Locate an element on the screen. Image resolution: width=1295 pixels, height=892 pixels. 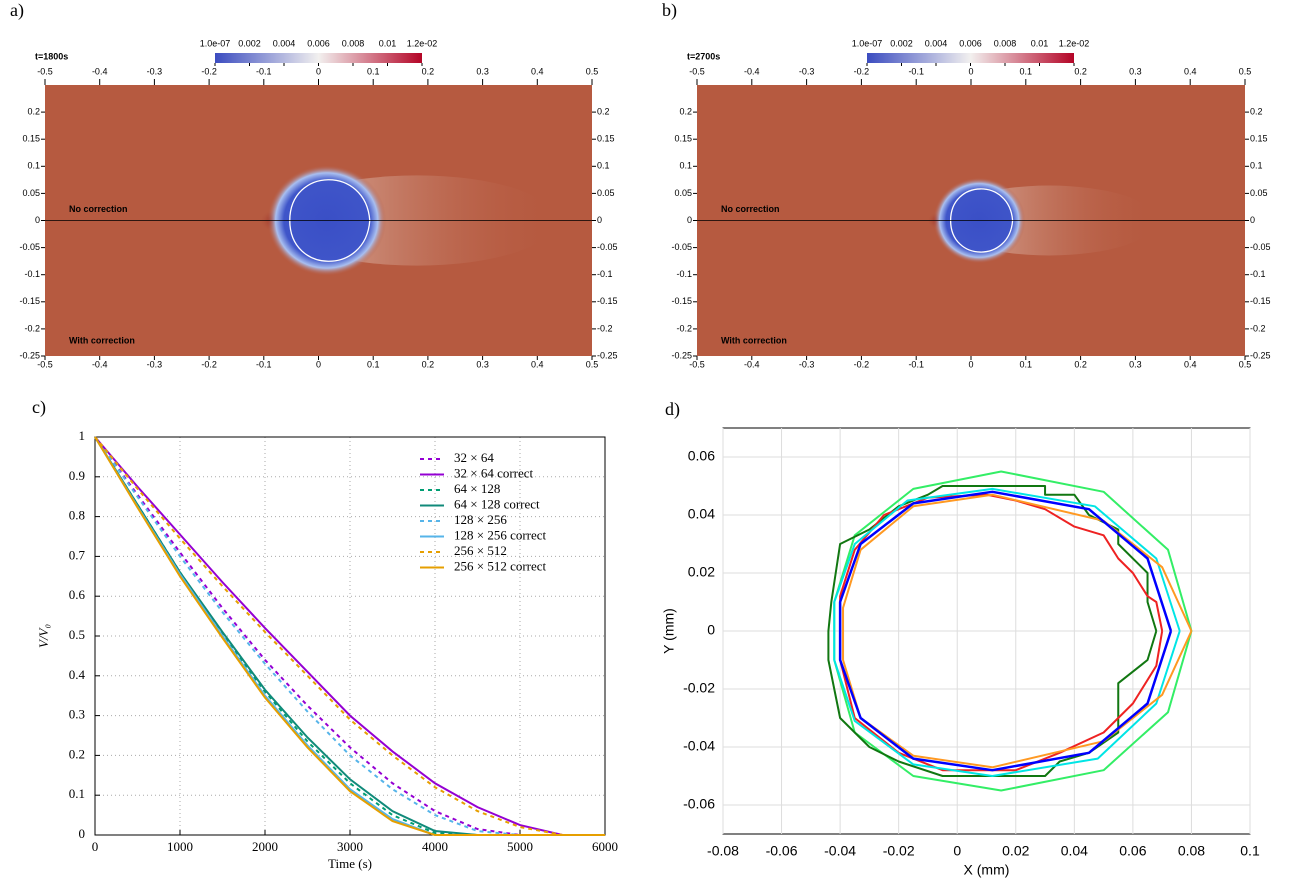
x-tick-label: 5000 is located at coordinates (520, 846).